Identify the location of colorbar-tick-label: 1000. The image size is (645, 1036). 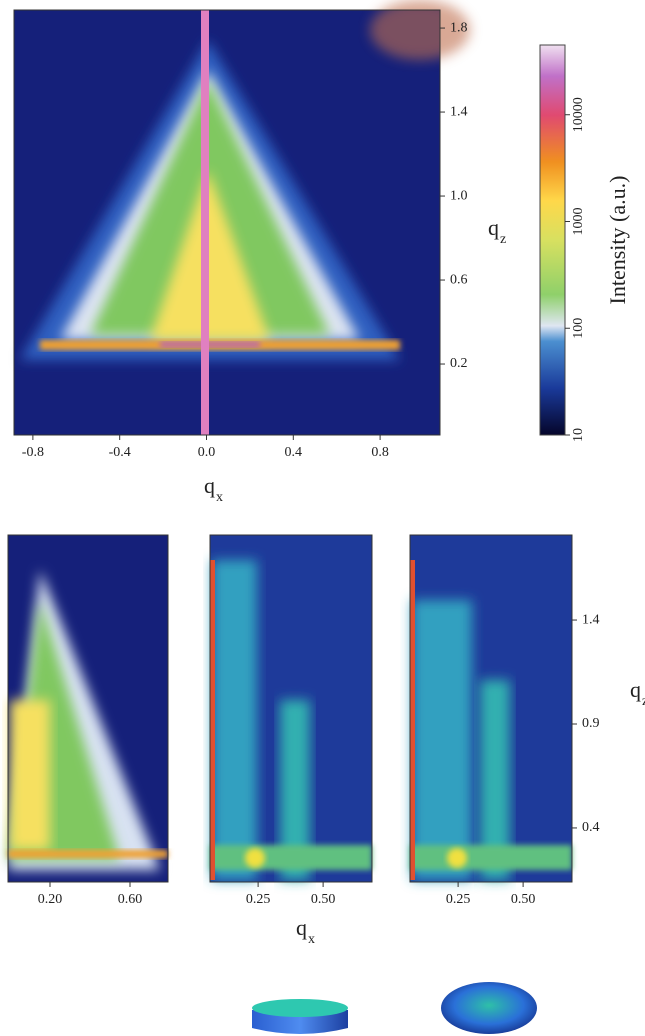
(578, 221).